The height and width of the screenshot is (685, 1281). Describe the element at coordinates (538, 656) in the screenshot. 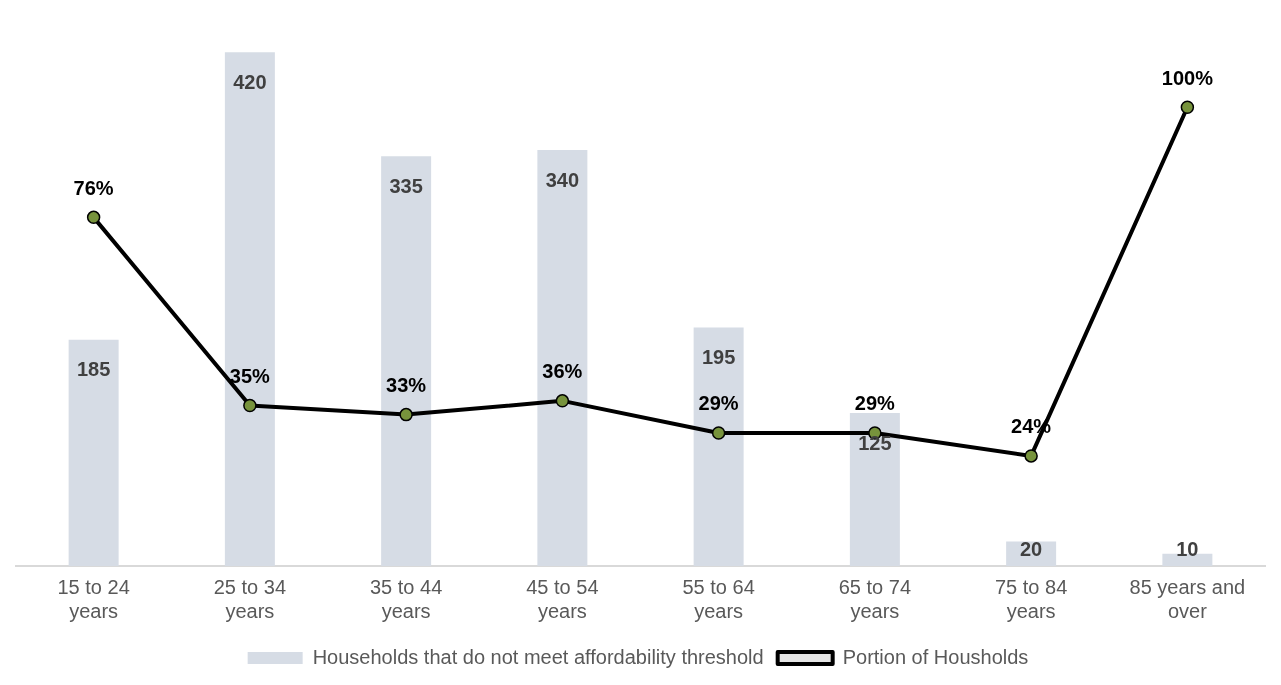

I see `legend-label: Households that do not meet affordability threshold` at that location.